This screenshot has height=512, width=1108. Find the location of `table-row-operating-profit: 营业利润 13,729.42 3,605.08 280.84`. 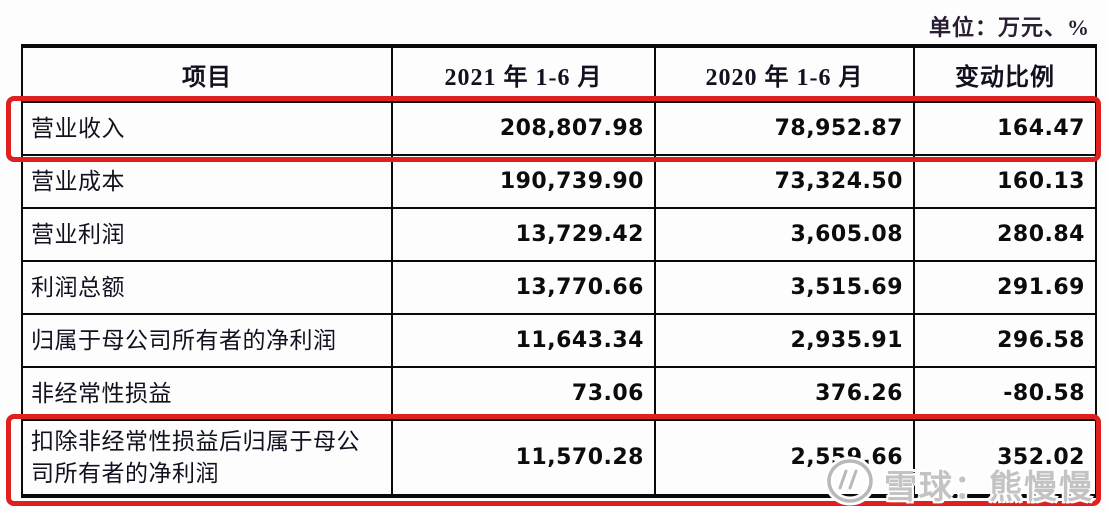

table-row-operating-profit: 营业利润 13,729.42 3,605.08 280.84 is located at coordinates (559, 234).